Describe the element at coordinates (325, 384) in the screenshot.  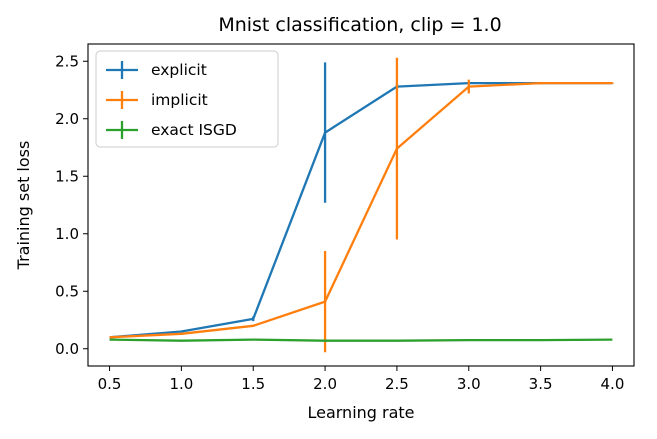
I see `x-tick-label: 2.0` at that location.